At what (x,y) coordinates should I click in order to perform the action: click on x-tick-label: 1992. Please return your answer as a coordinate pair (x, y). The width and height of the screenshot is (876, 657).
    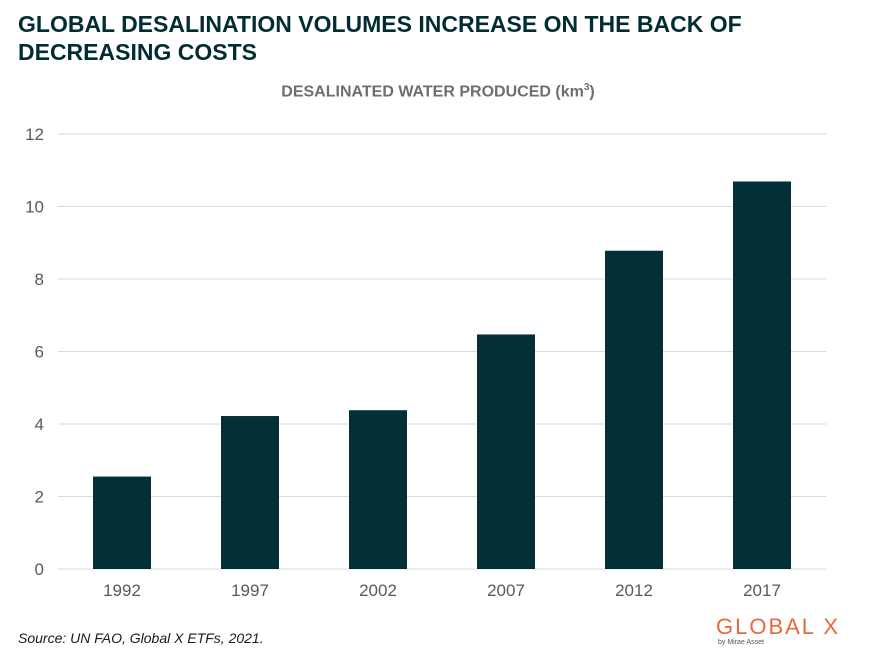
    Looking at the image, I should click on (122, 590).